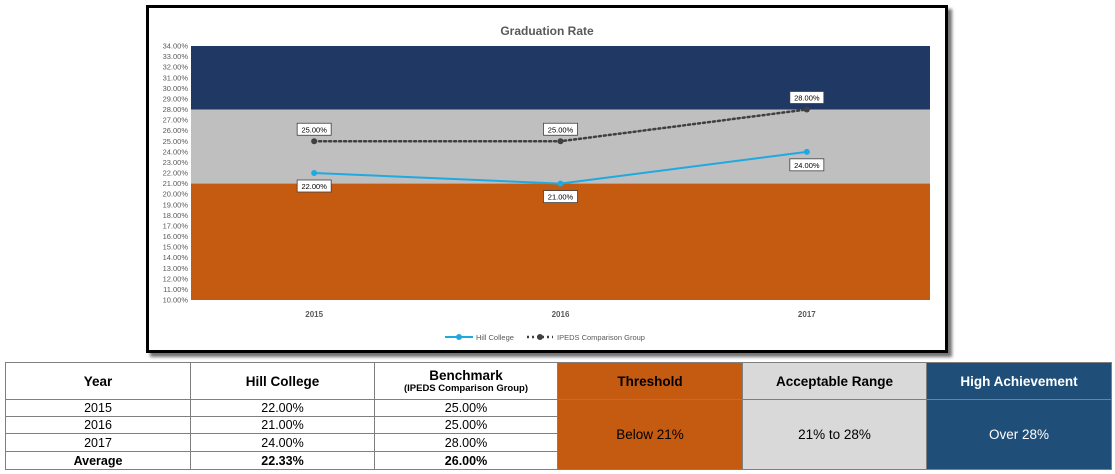 This screenshot has width=1115, height=474. I want to click on benchmark-cell: 28.00%, so click(466, 442).